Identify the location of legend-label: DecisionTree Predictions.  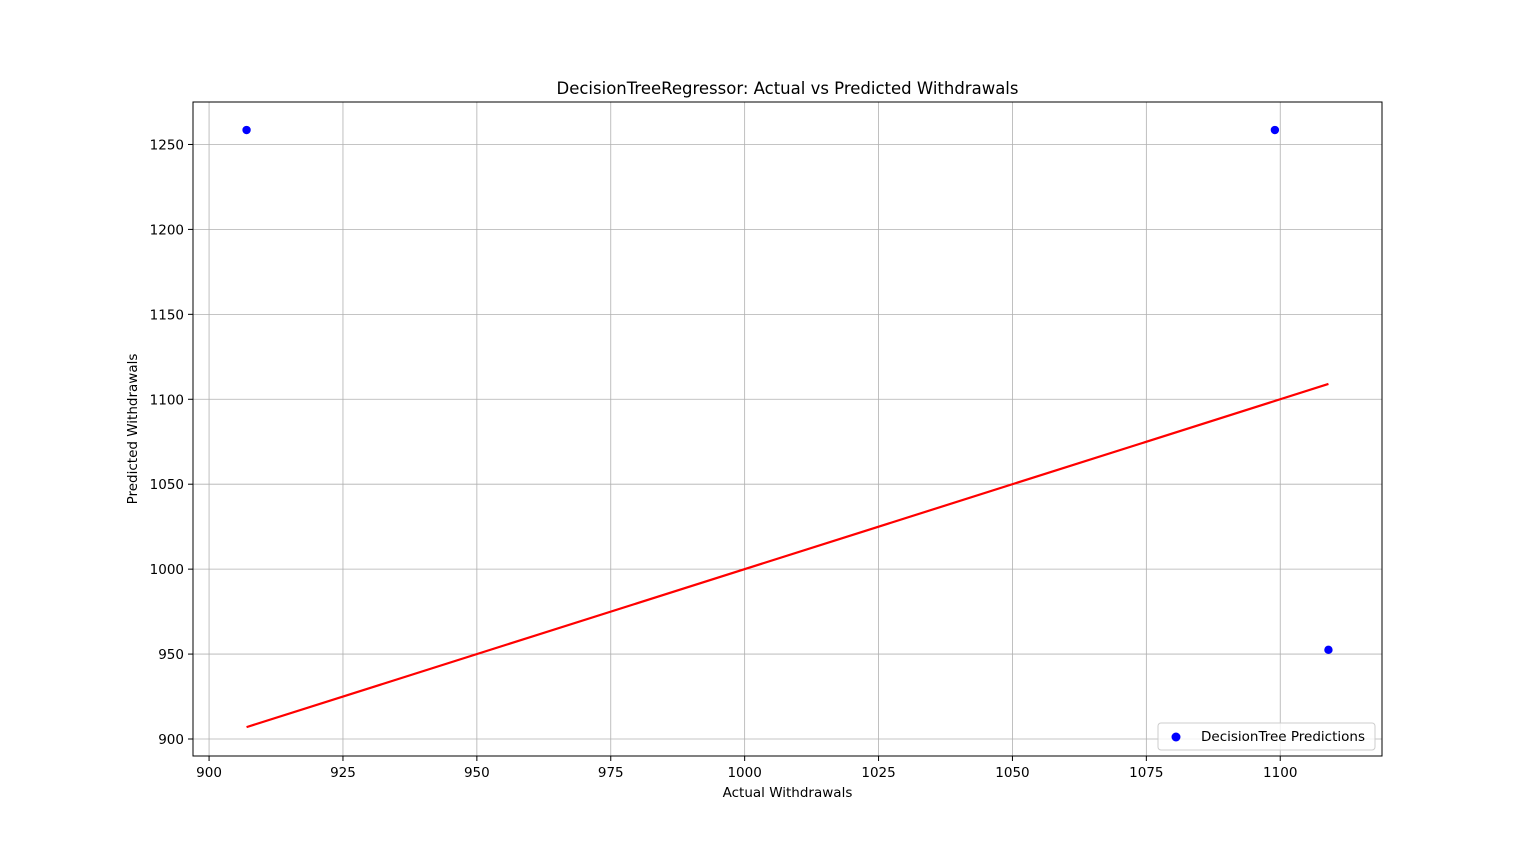
(1283, 737).